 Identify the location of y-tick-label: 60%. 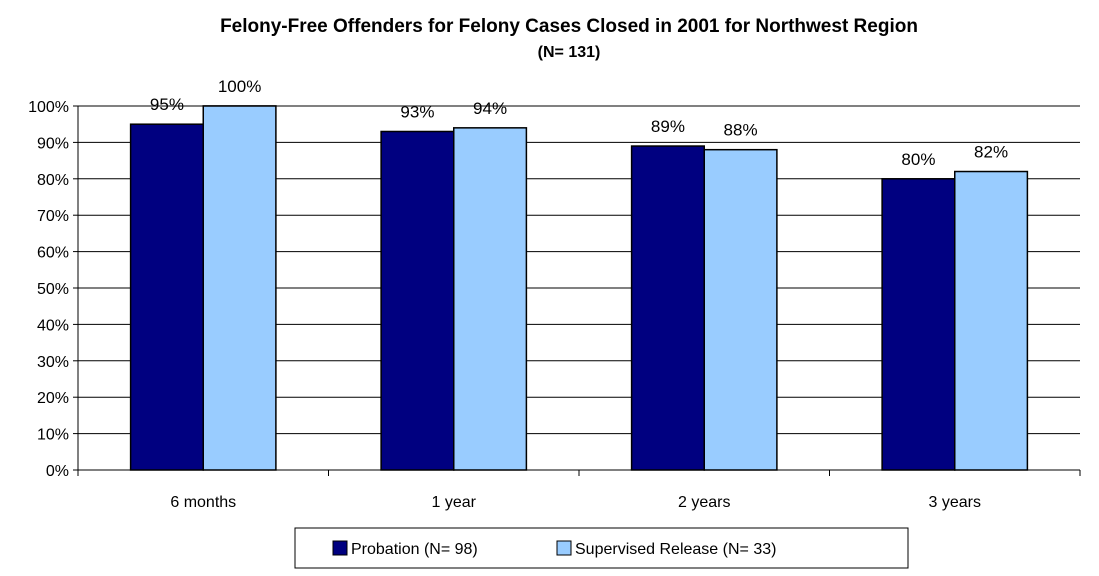
(53, 253).